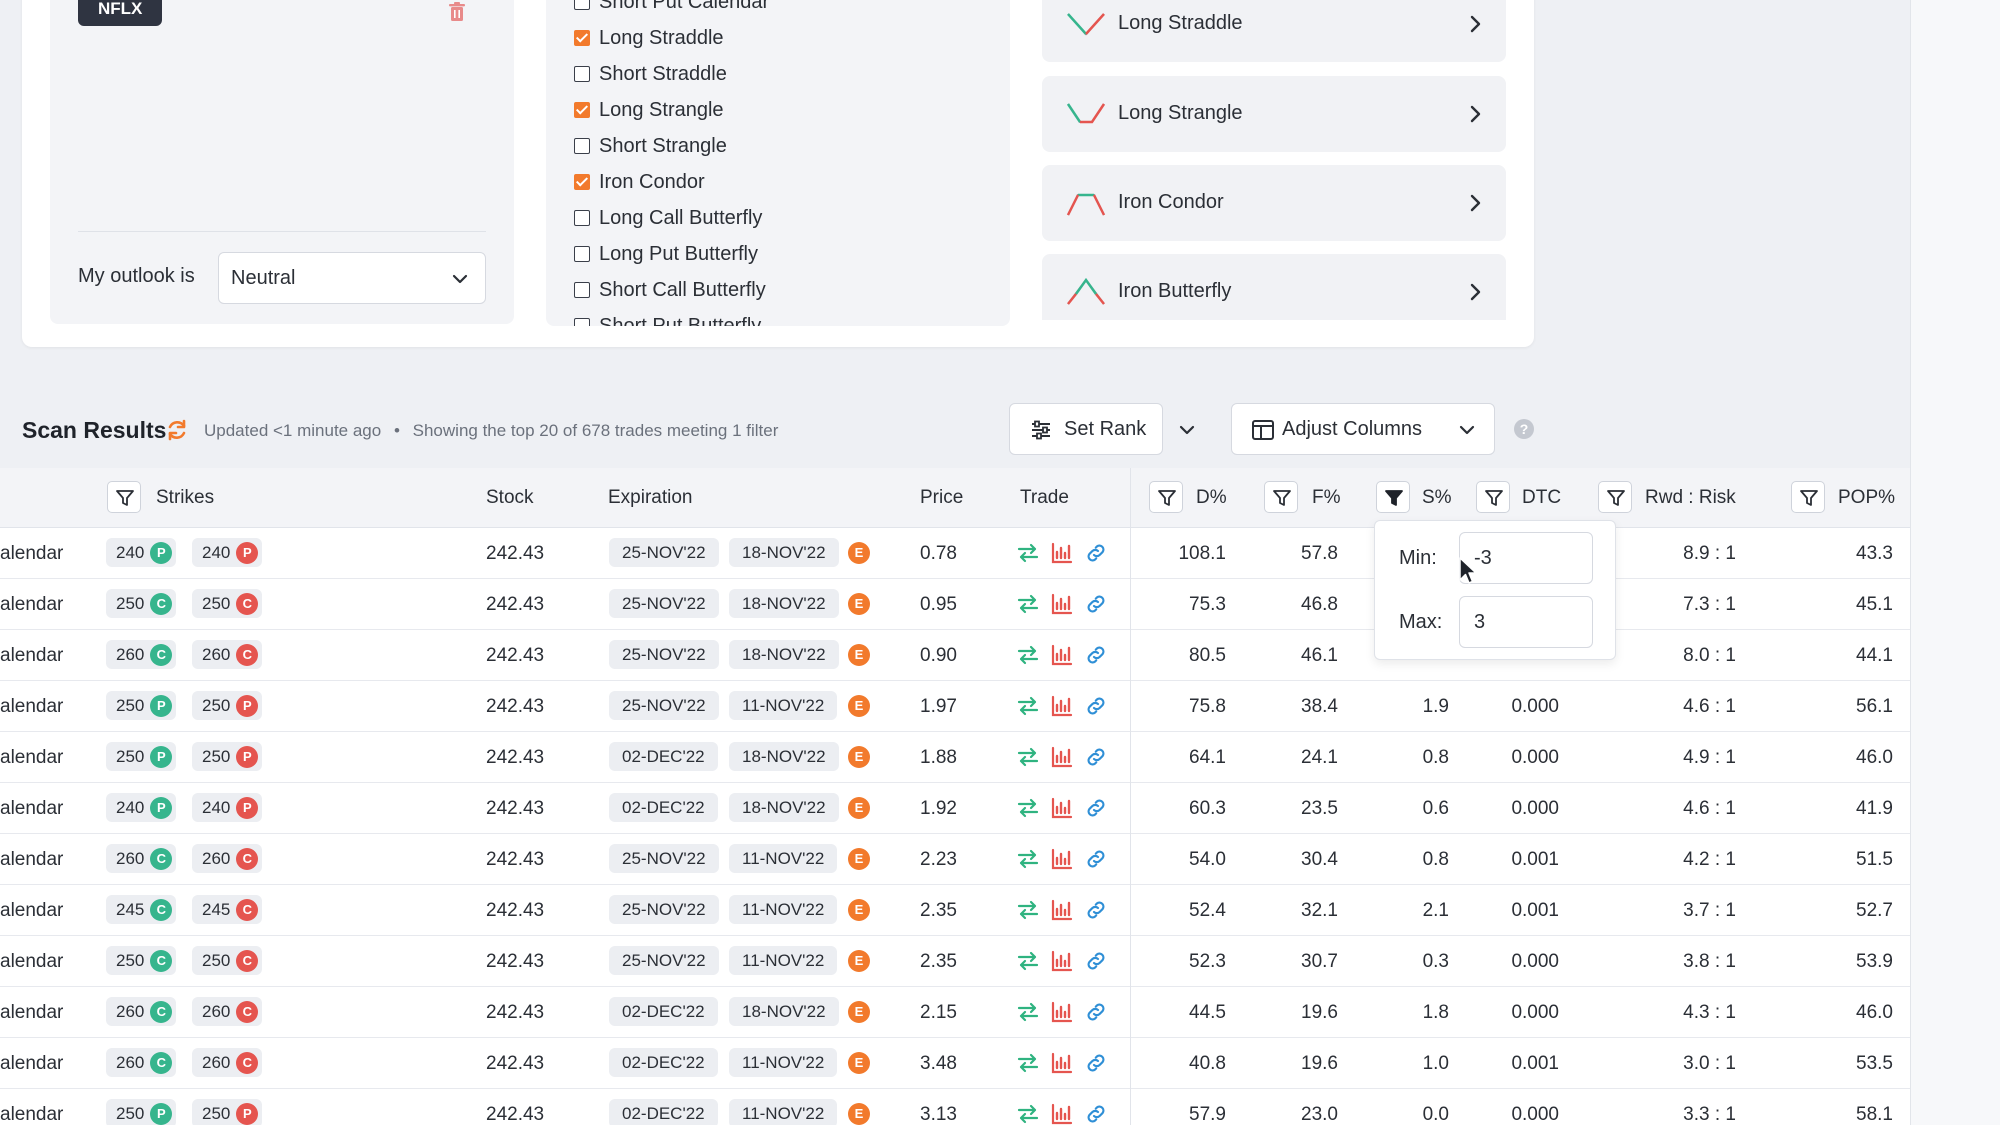  I want to click on column-s-pct: S%, so click(1437, 497).